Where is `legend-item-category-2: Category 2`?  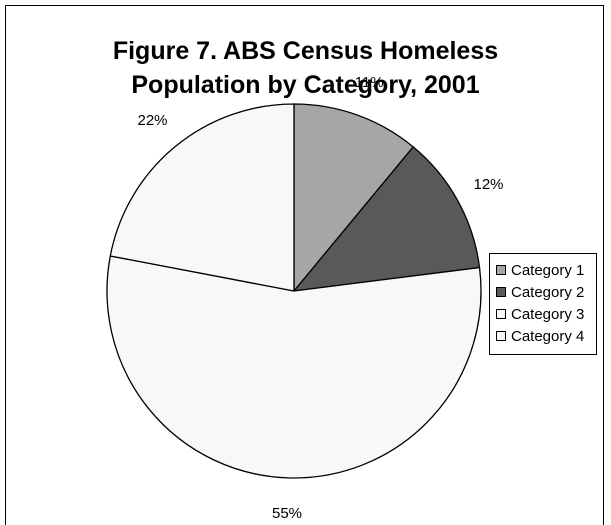
legend-item-category-2: Category 2 is located at coordinates (546, 292).